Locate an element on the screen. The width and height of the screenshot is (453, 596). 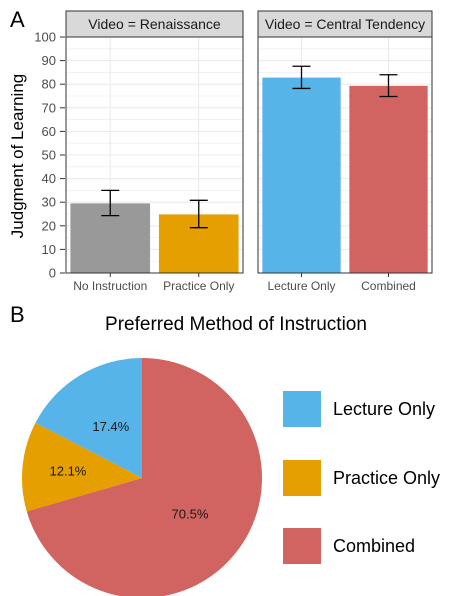
pie-legend: Lecture Only Practice Only Combined is located at coordinates (361, 477).